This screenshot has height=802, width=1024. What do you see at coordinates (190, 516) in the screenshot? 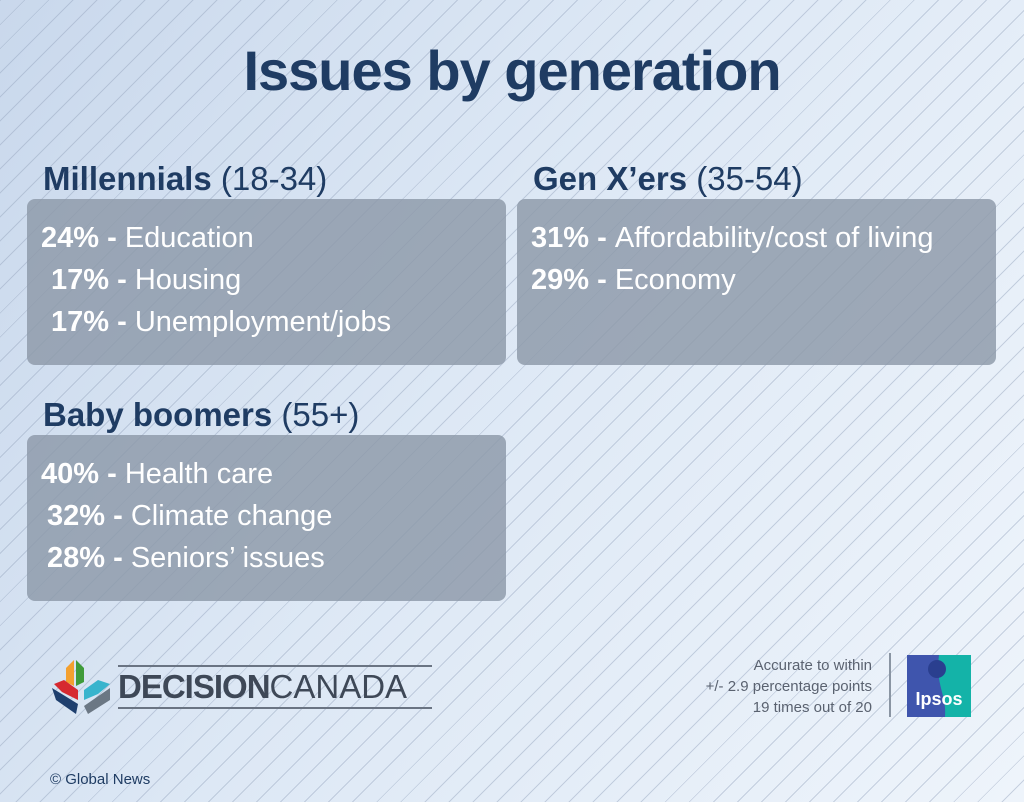
I see `issue-row: 32% - Climate change` at bounding box center [190, 516].